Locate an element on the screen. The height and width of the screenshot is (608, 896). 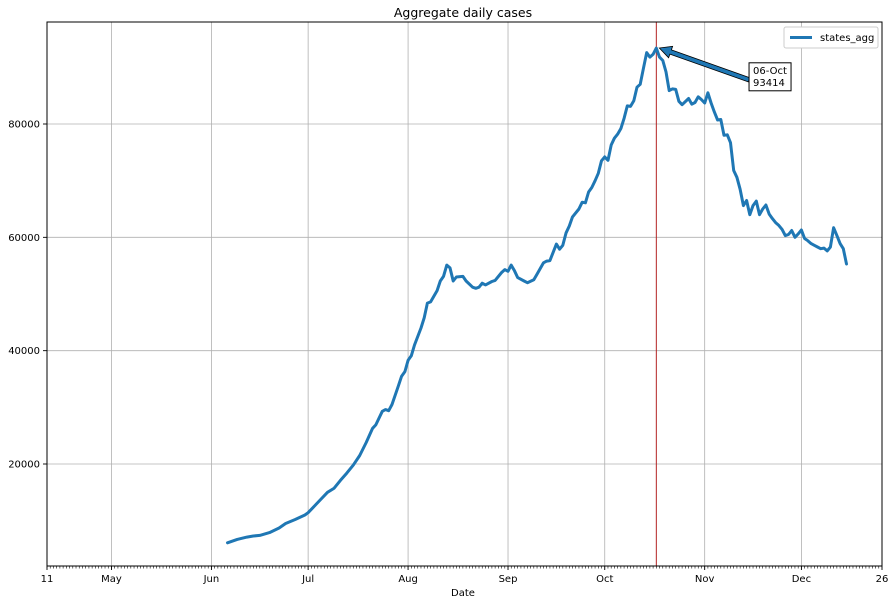
y-tick-label: 40000 is located at coordinates (24, 351).